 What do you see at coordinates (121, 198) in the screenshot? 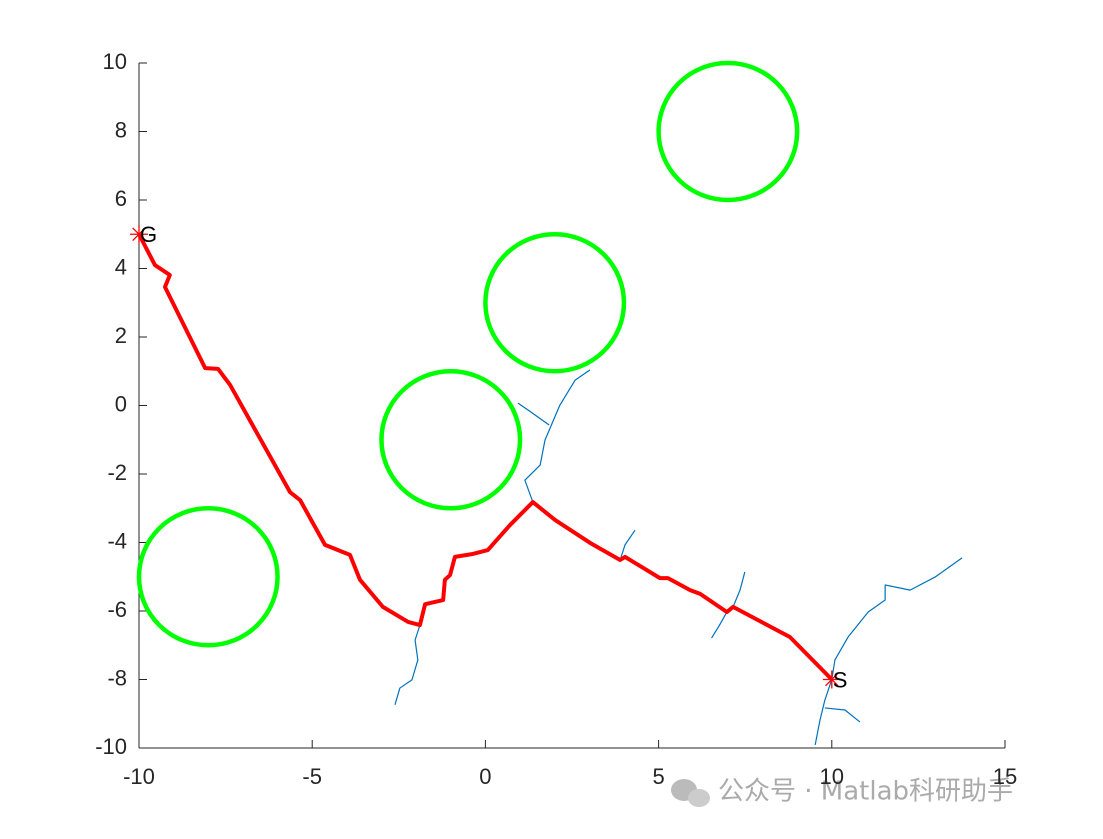
I see `y-tick-label: 6` at bounding box center [121, 198].